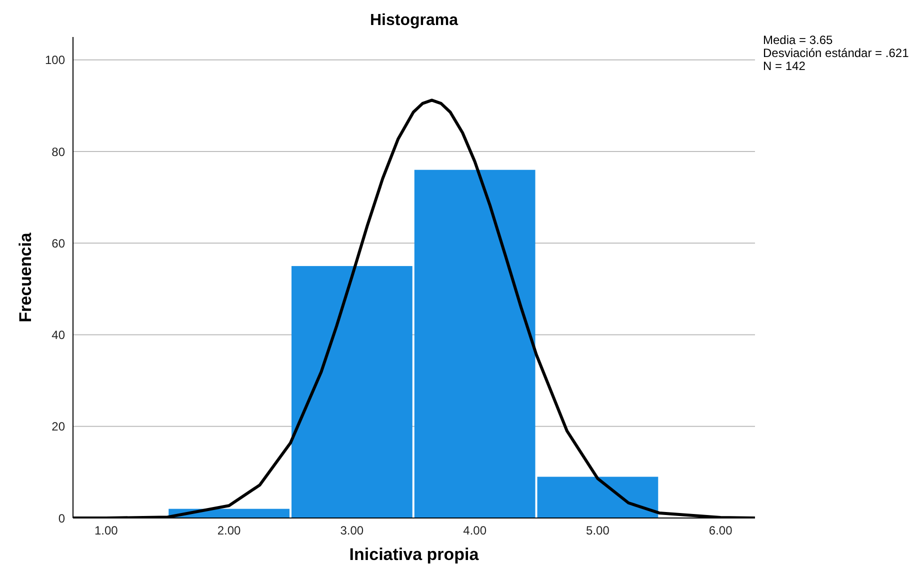 Image resolution: width=923 pixels, height=580 pixels. What do you see at coordinates (598, 531) in the screenshot?
I see `x-tick-label: 5.00` at bounding box center [598, 531].